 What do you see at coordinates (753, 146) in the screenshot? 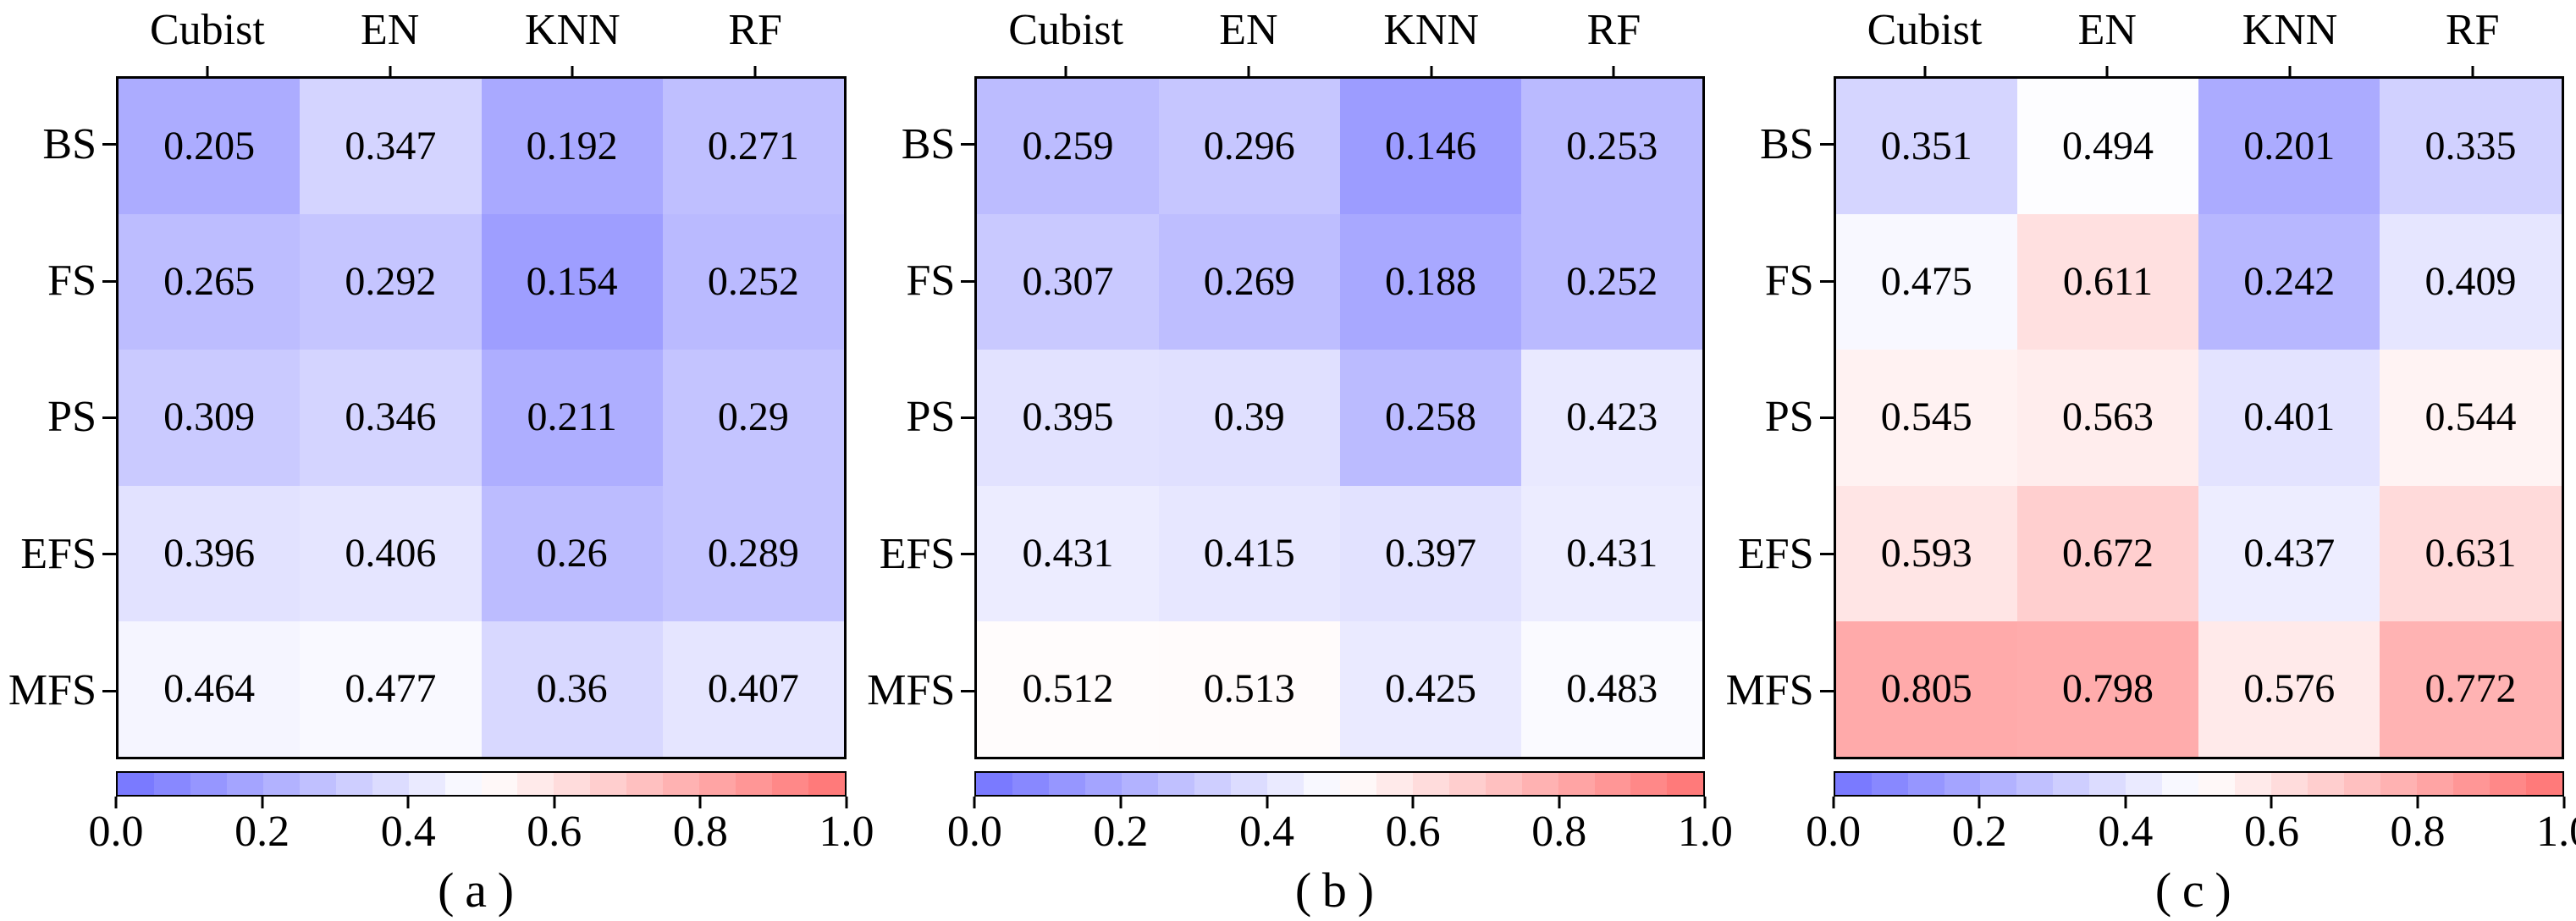
I see `cell-value: 0.271` at bounding box center [753, 146].